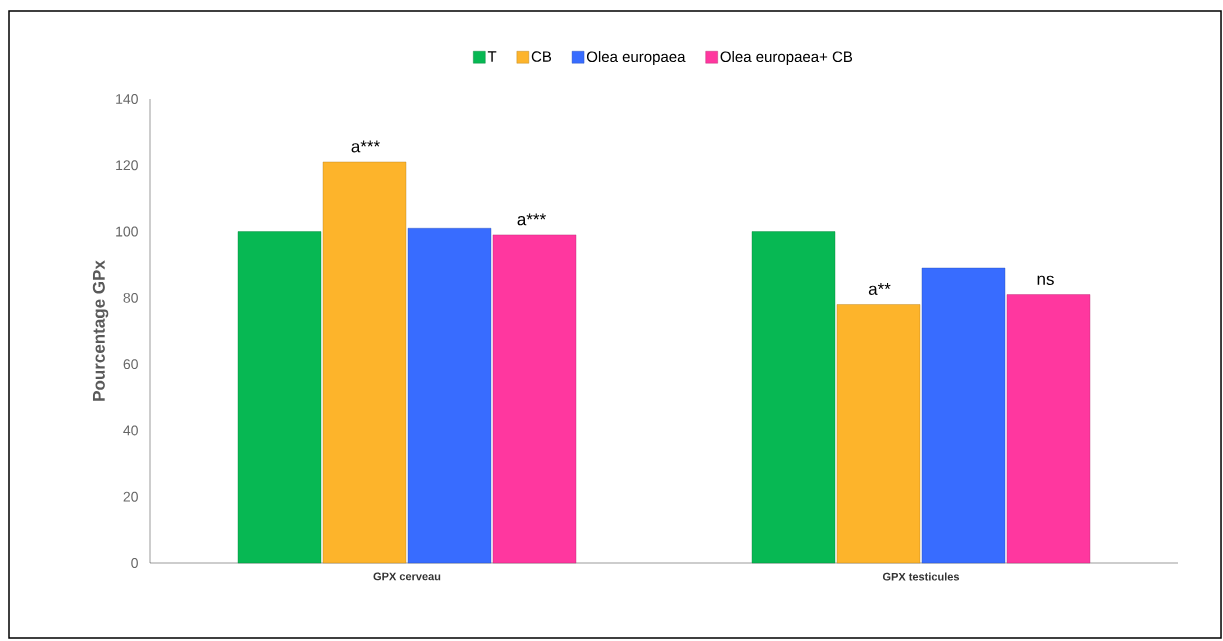 The width and height of the screenshot is (1223, 641). What do you see at coordinates (100, 330) in the screenshot?
I see `y-axis-title: Pourcentage GPx` at bounding box center [100, 330].